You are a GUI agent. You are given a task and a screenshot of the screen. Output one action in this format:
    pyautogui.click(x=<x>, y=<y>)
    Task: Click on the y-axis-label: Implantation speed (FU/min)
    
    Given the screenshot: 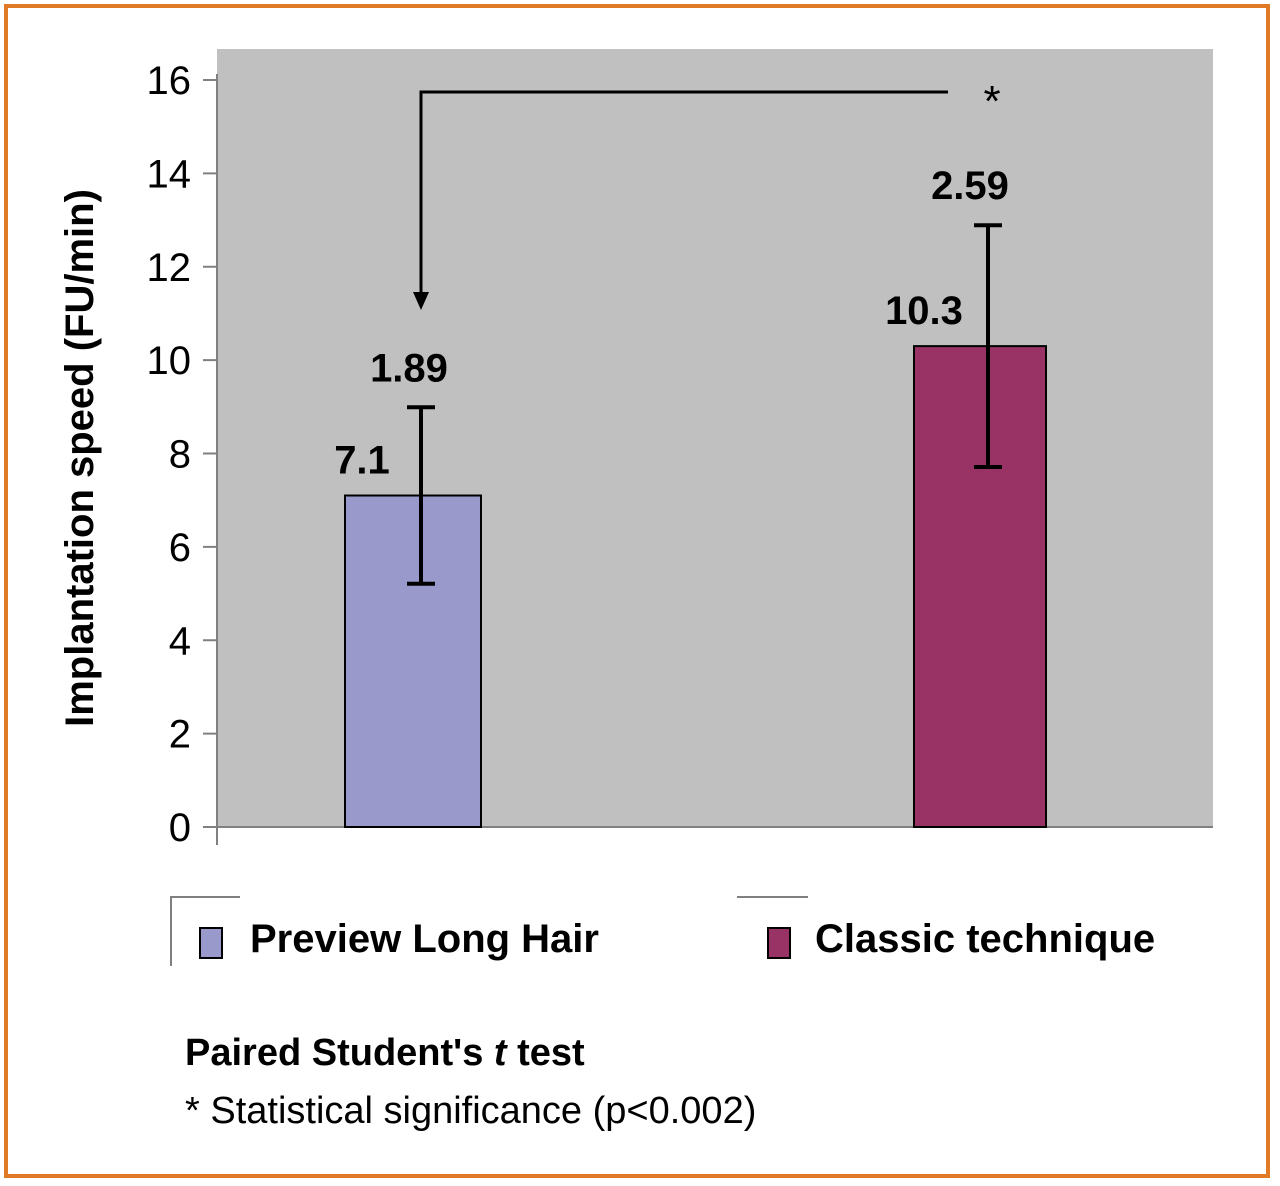 What is the action you would take?
    pyautogui.click(x=80, y=458)
    